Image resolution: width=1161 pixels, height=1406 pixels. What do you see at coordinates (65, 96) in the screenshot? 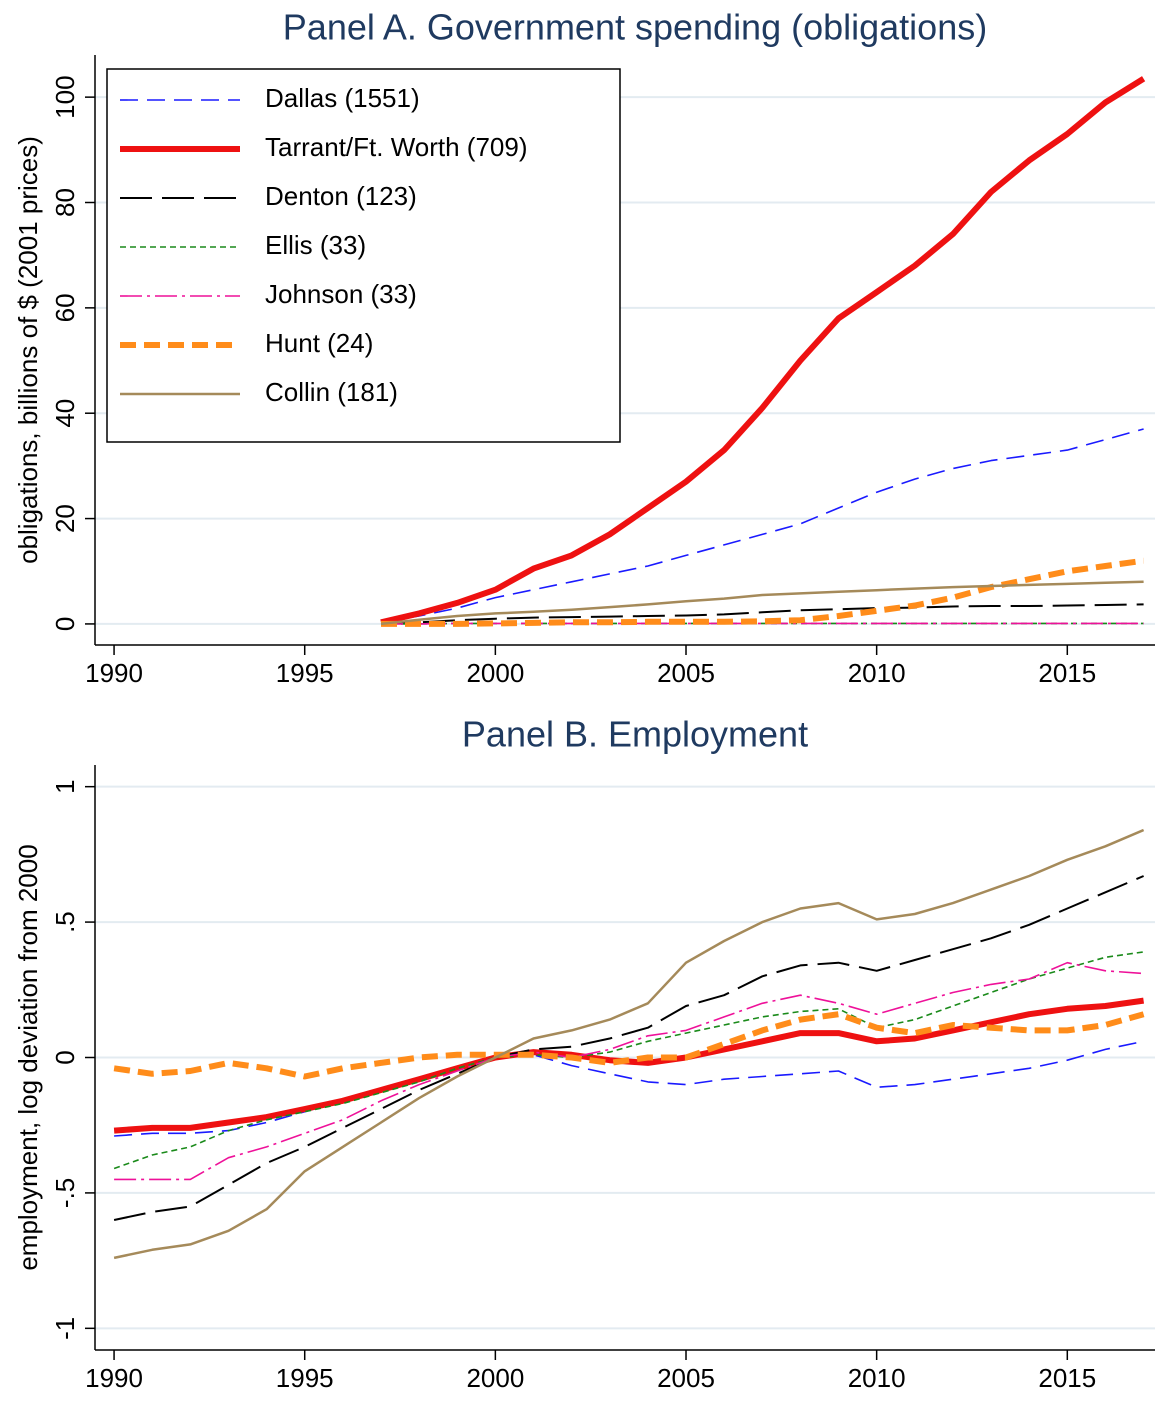
I see `y-tick-label: 100` at bounding box center [65, 96].